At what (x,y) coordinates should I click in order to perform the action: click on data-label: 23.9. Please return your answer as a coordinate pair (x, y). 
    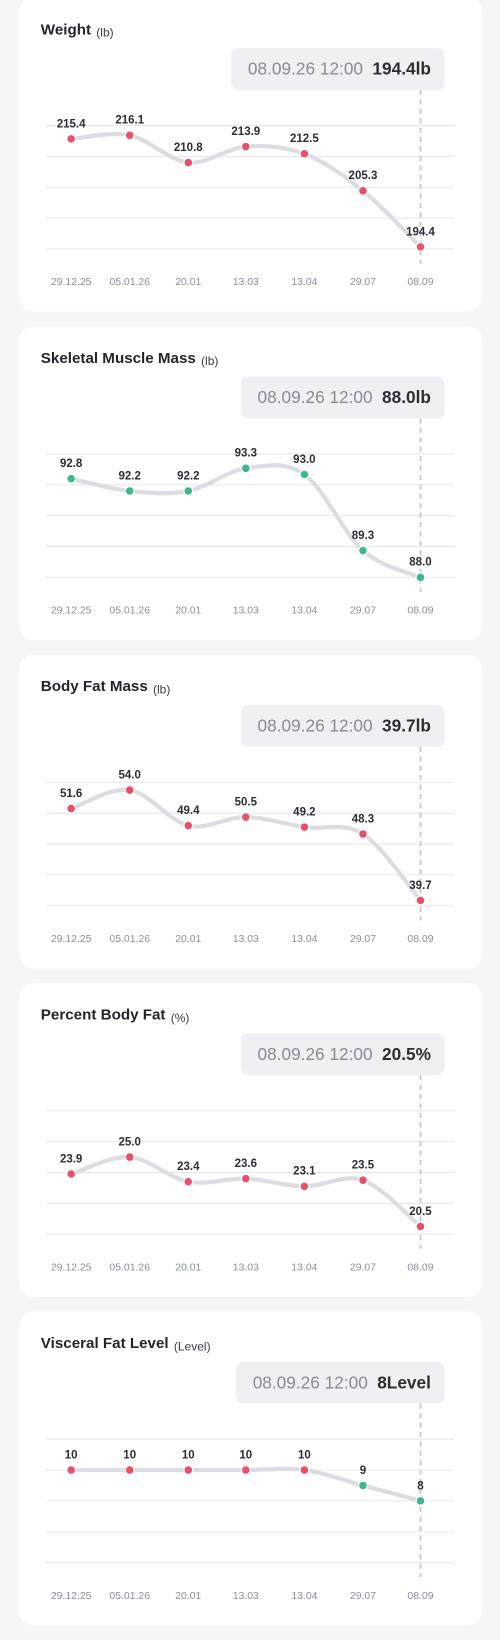
    Looking at the image, I should click on (71, 1159).